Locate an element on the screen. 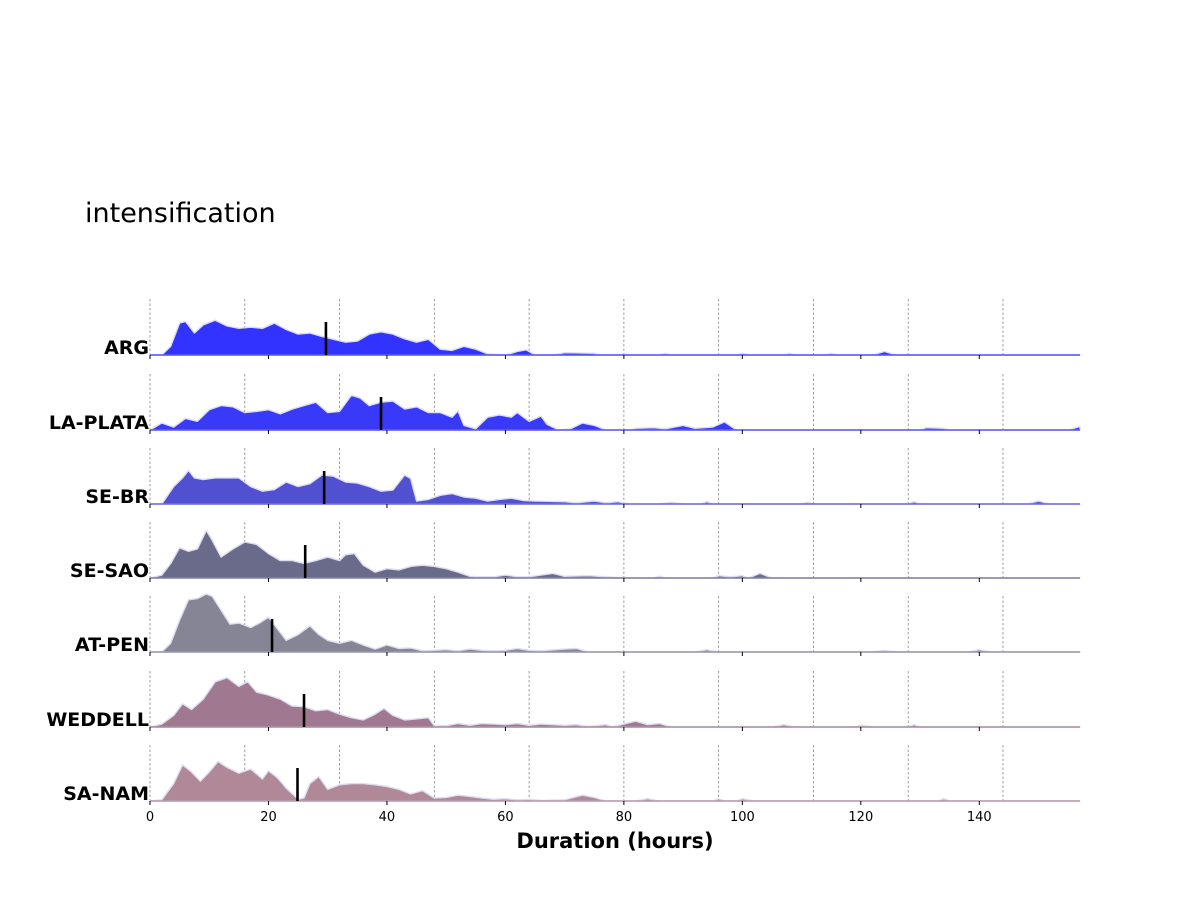  x-axis-title: Duration (hours) is located at coordinates (614, 841).